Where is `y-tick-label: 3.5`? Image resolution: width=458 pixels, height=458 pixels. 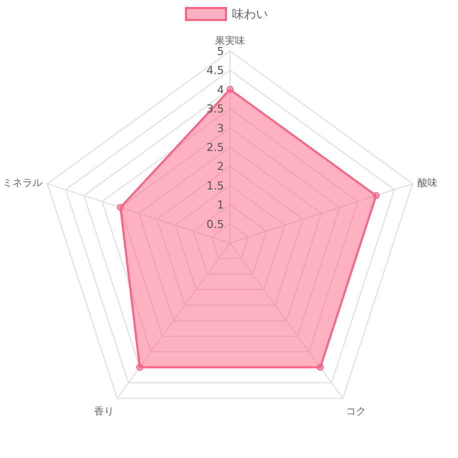 y-tick-label: 3.5 is located at coordinates (215, 109).